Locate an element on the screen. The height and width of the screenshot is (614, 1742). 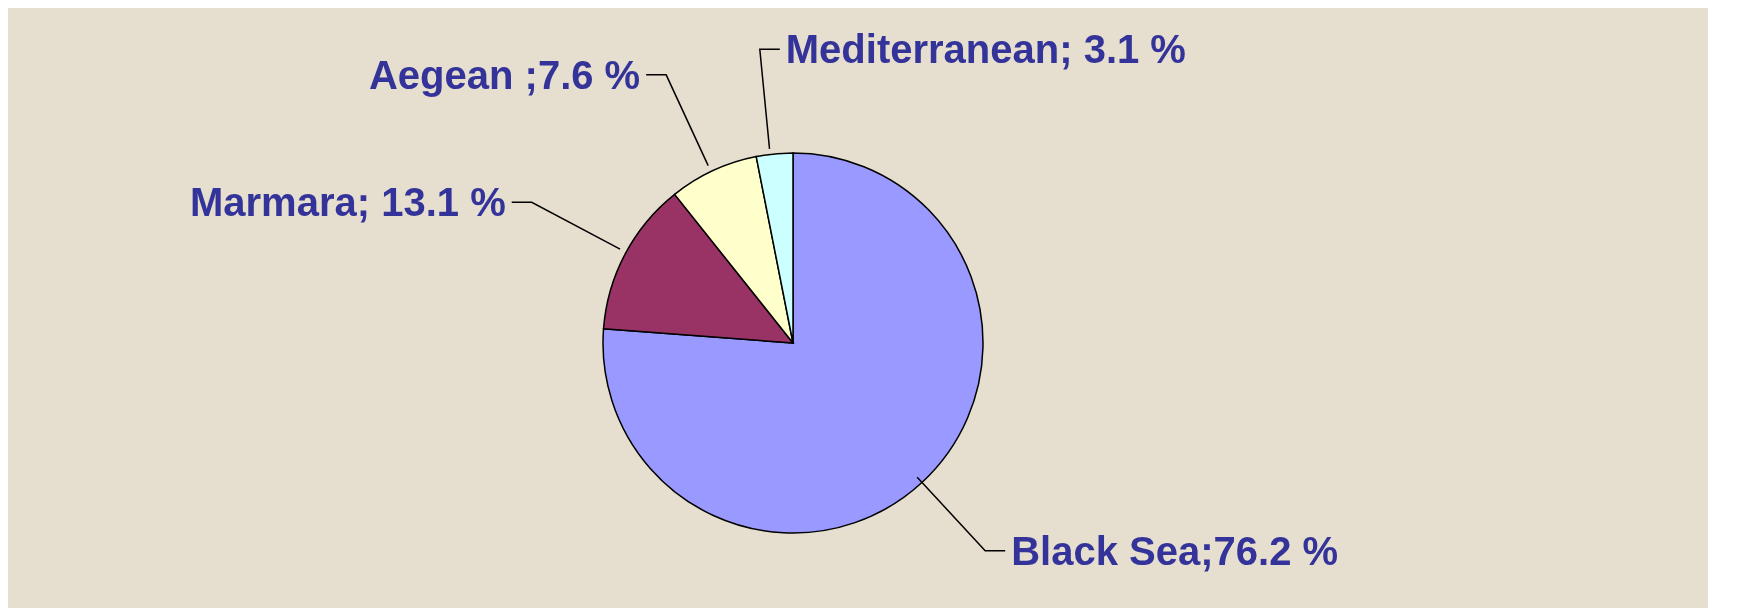
data-label: ;7.6 % is located at coordinates (577, 74).